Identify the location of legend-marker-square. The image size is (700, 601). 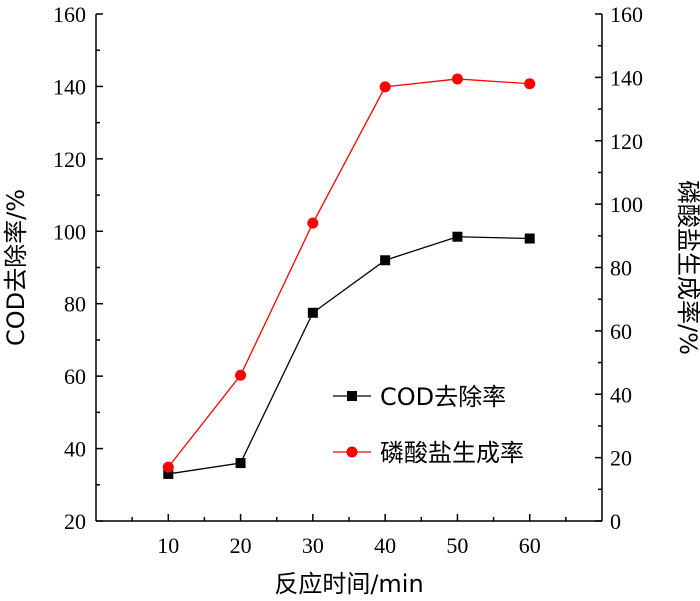
(352, 396).